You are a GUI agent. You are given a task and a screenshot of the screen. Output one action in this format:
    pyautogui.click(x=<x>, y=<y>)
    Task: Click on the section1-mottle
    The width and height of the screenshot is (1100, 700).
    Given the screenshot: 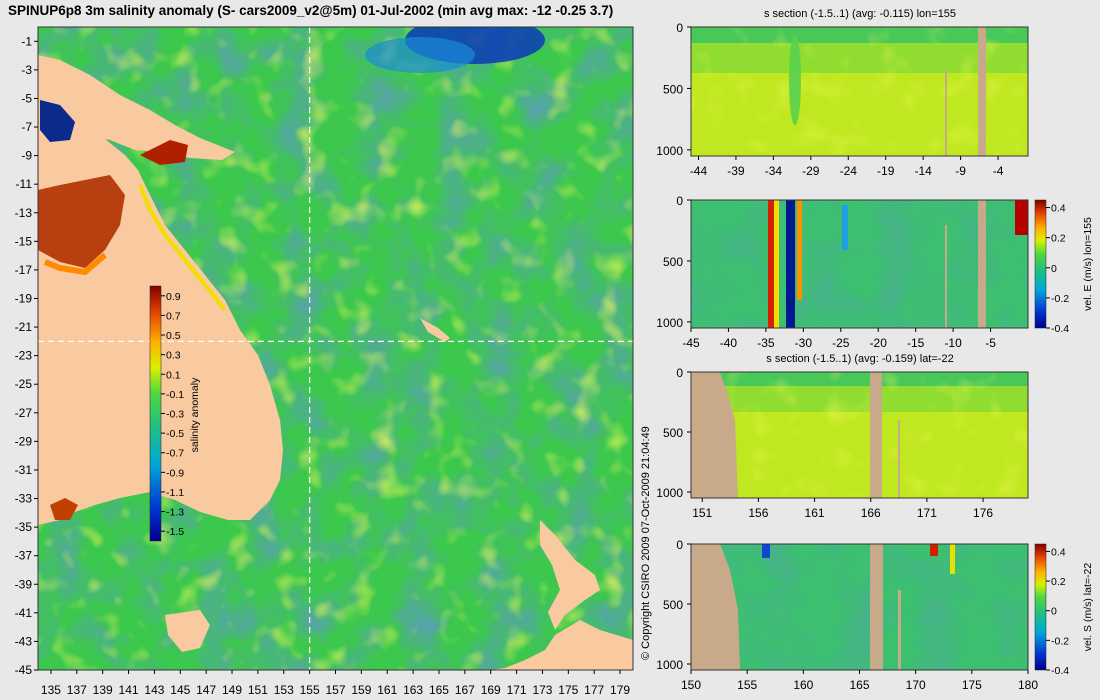 What is the action you would take?
    pyautogui.click(x=859, y=91)
    